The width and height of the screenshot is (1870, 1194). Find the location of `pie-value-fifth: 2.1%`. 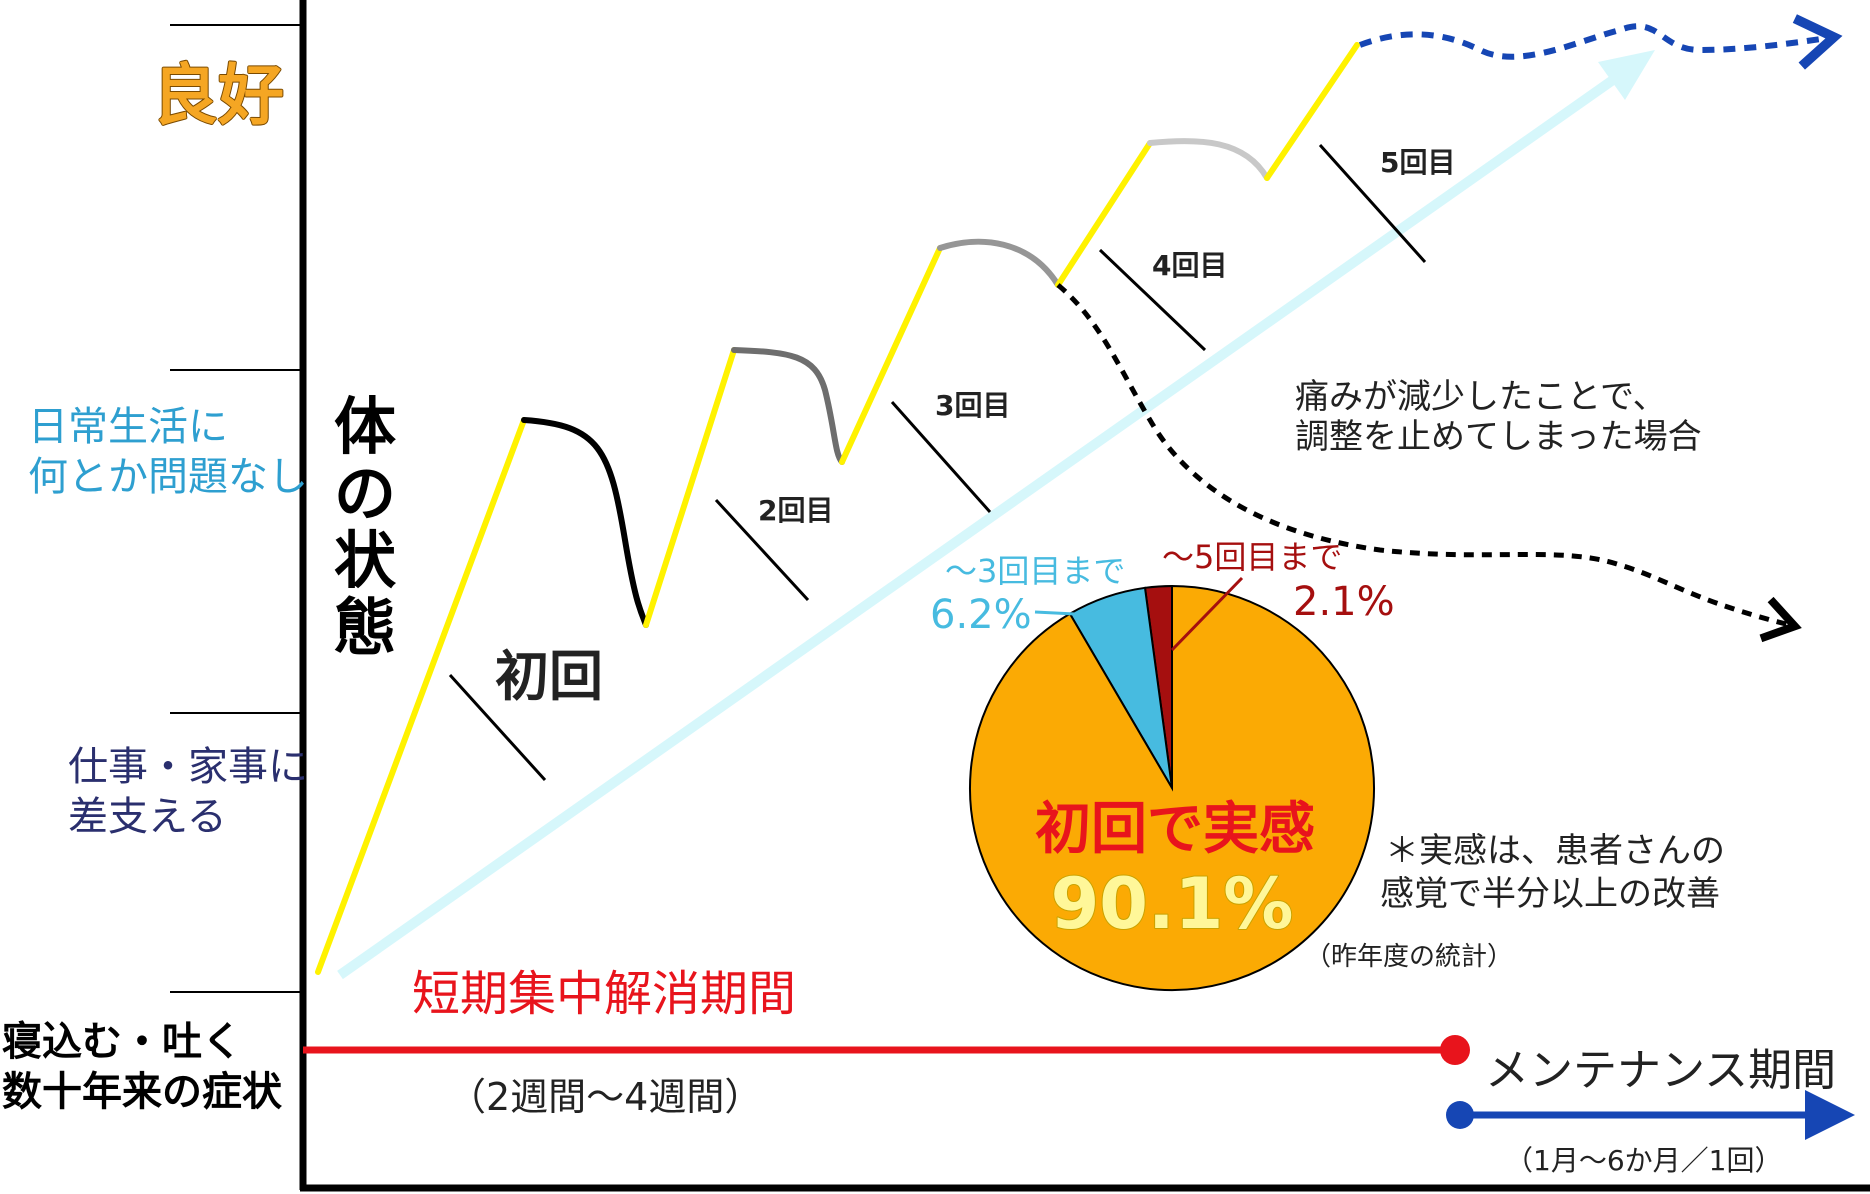

pie-value-fifth: 2.1% is located at coordinates (1344, 602).